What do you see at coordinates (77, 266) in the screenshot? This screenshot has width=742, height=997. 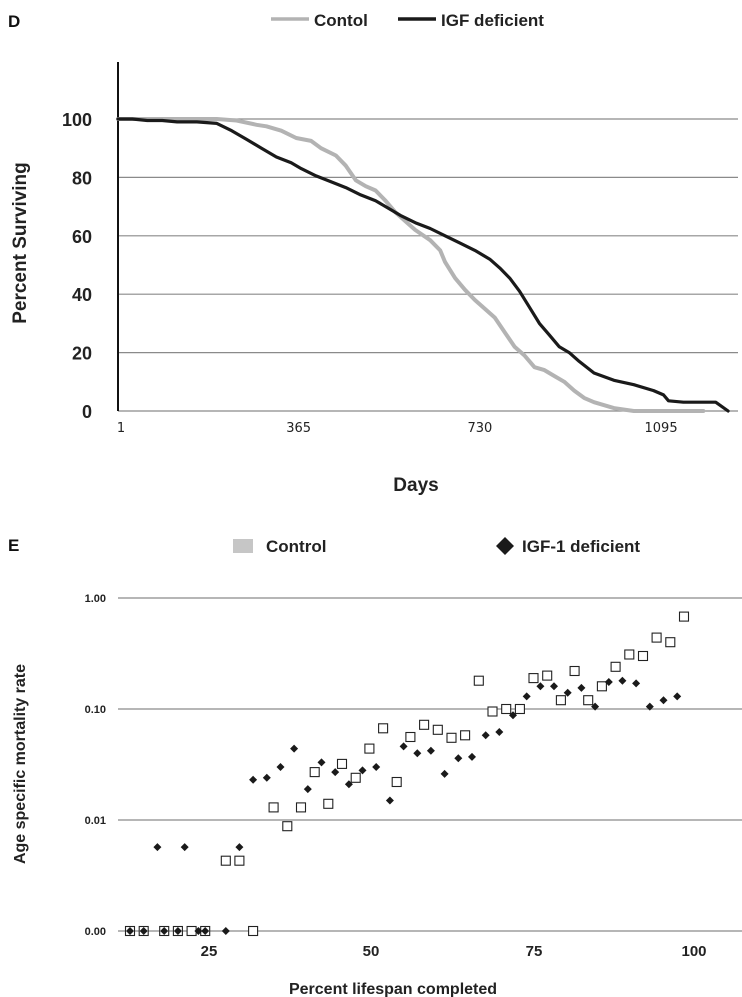 I see `panel-d-y-tick-labels: 0 20 40 60 80 100` at bounding box center [77, 266].